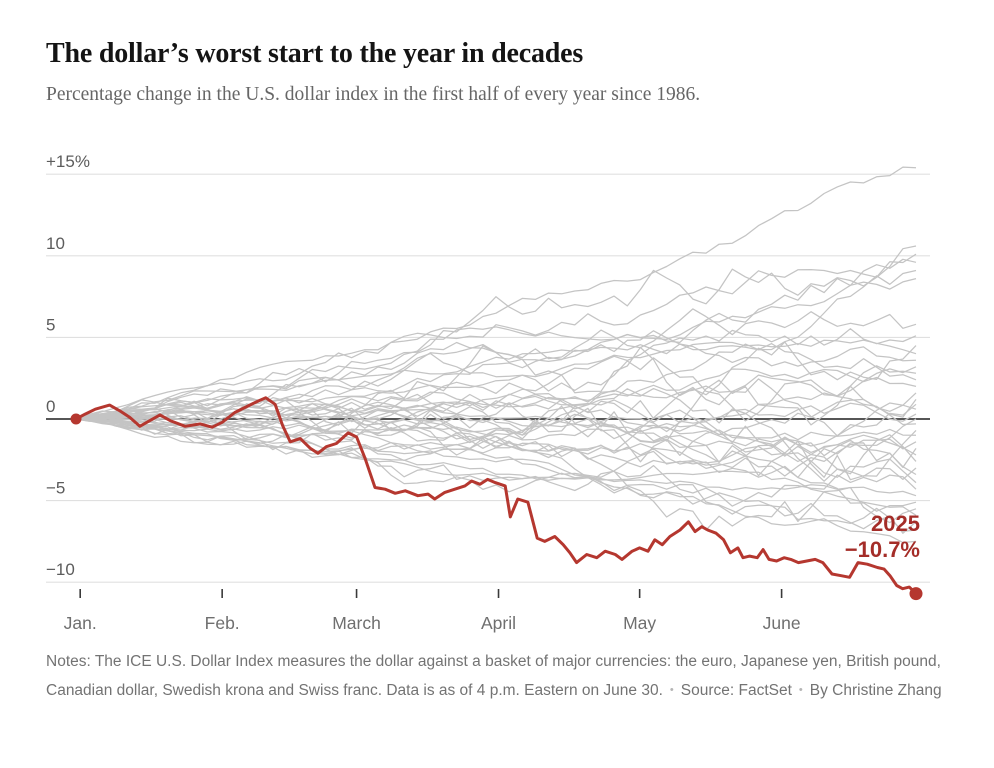 This screenshot has height=768, width=994. What do you see at coordinates (639, 623) in the screenshot?
I see `x-axis-tick-label: May` at bounding box center [639, 623].